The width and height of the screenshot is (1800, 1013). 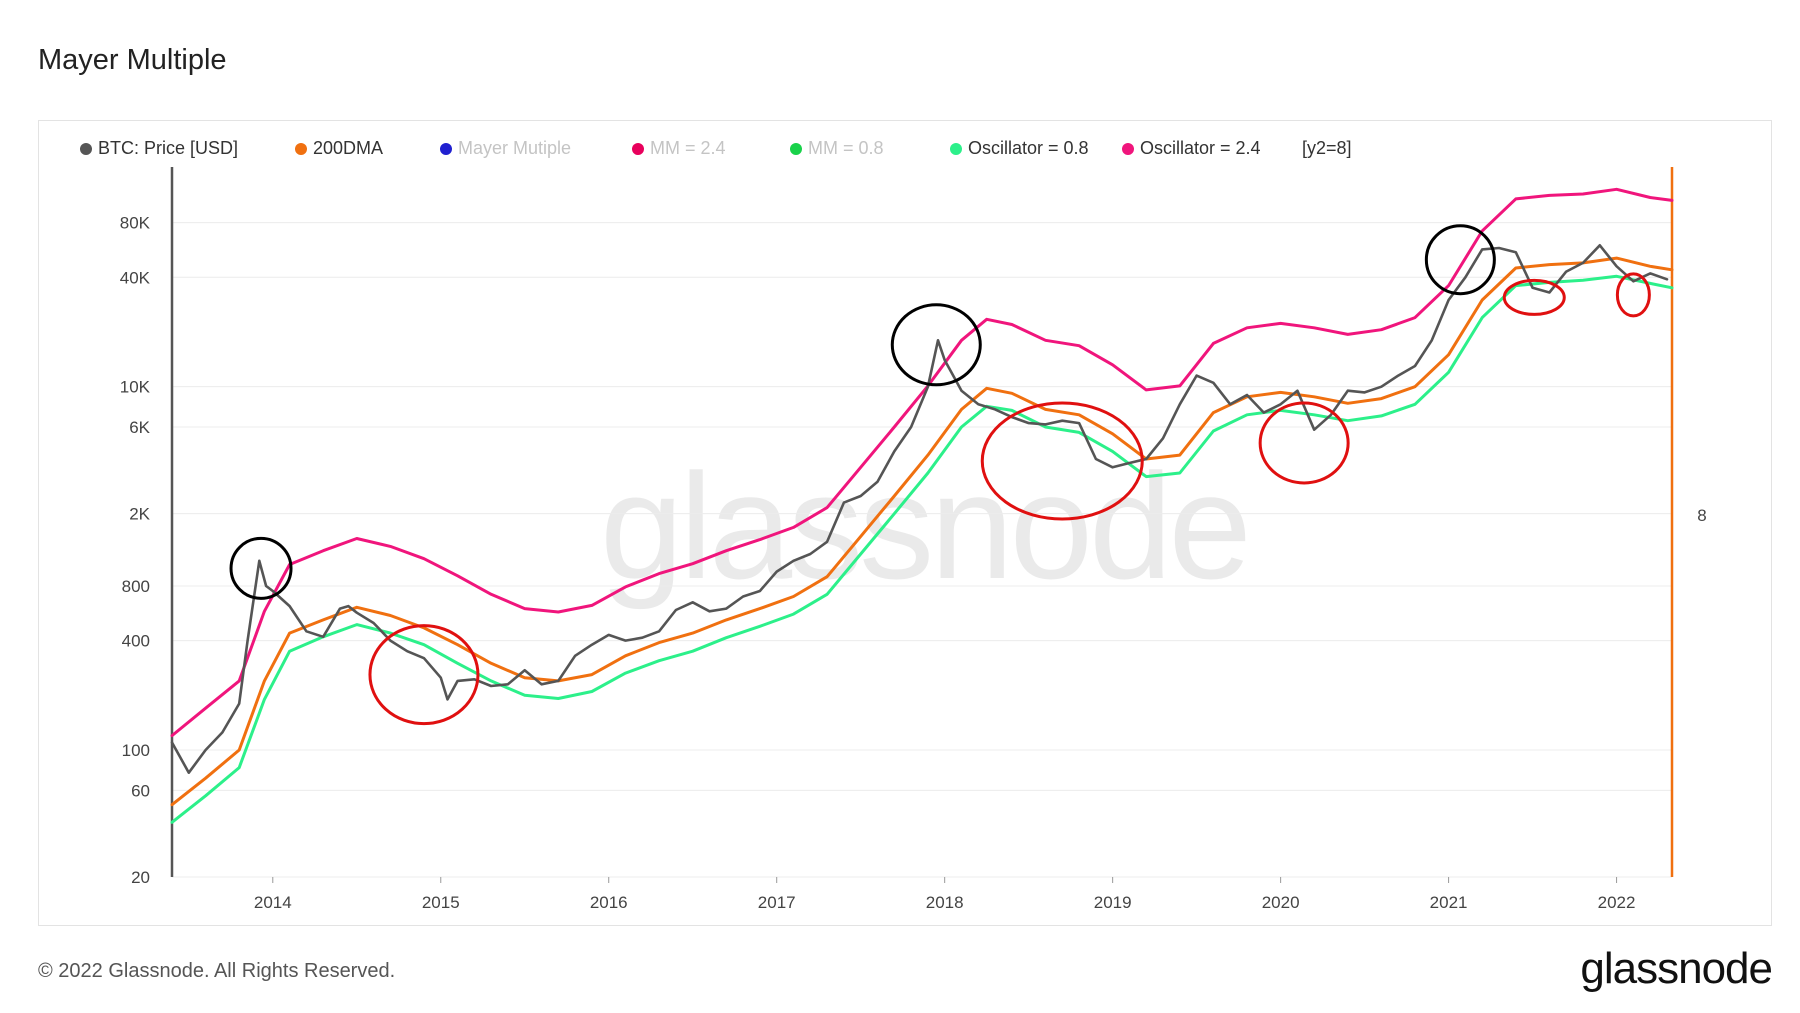 I want to click on copyright-text: © 2022 Glassnode. All Rights Reserved., so click(x=217, y=971).